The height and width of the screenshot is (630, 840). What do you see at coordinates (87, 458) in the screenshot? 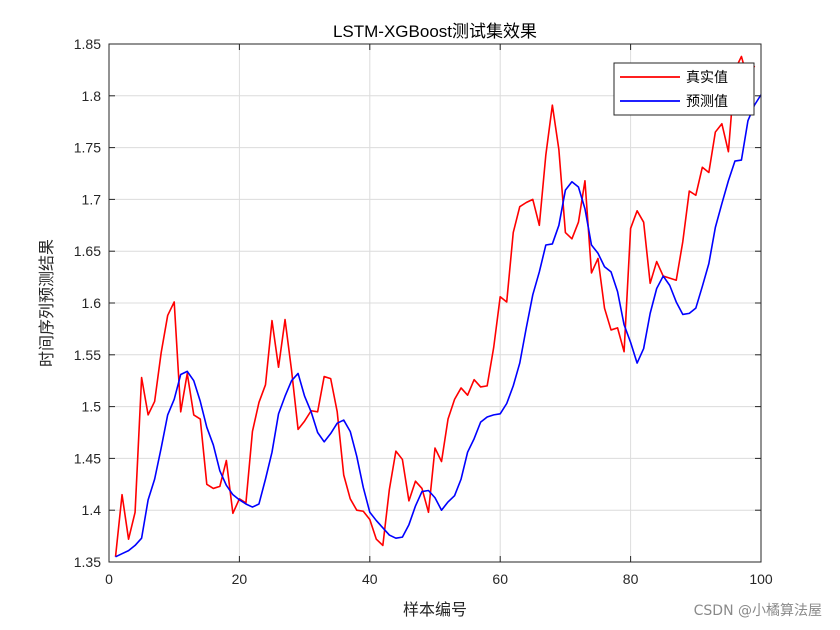
I see `y-tick-label: 1.45` at bounding box center [87, 458].